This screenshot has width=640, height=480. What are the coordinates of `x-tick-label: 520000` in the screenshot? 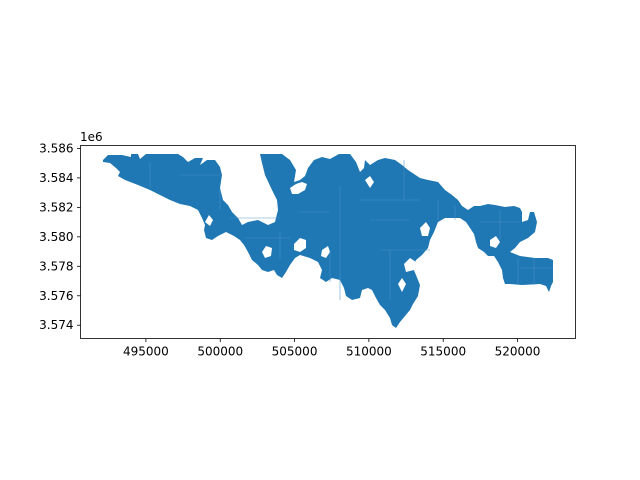 It's located at (518, 352).